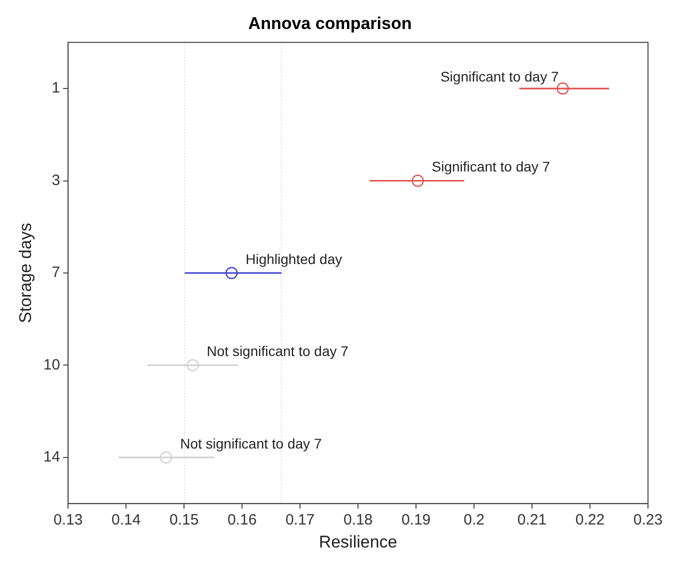 The image size is (680, 561). What do you see at coordinates (51, 457) in the screenshot?
I see `y-tick-label: 14` at bounding box center [51, 457].